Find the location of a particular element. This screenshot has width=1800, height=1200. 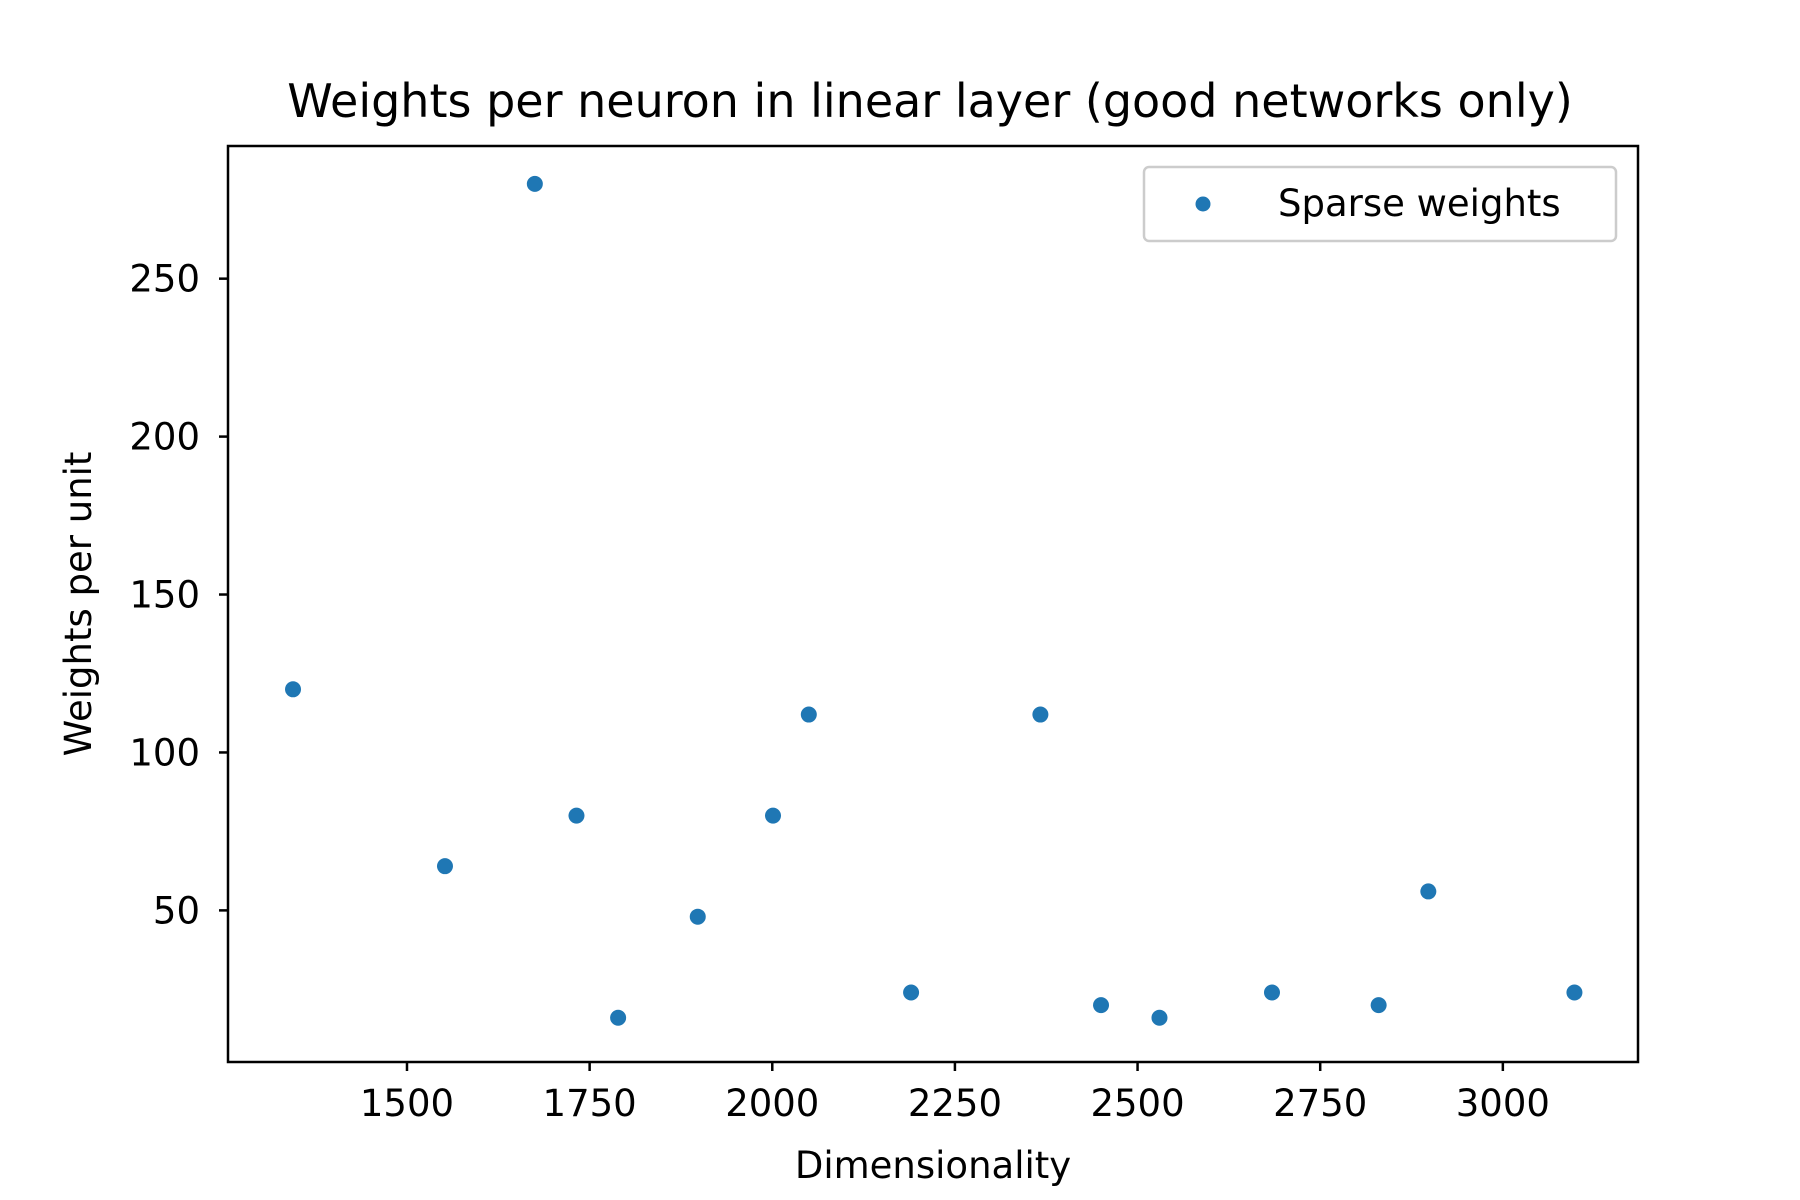

y-tick-label: 200 is located at coordinates (164, 437).